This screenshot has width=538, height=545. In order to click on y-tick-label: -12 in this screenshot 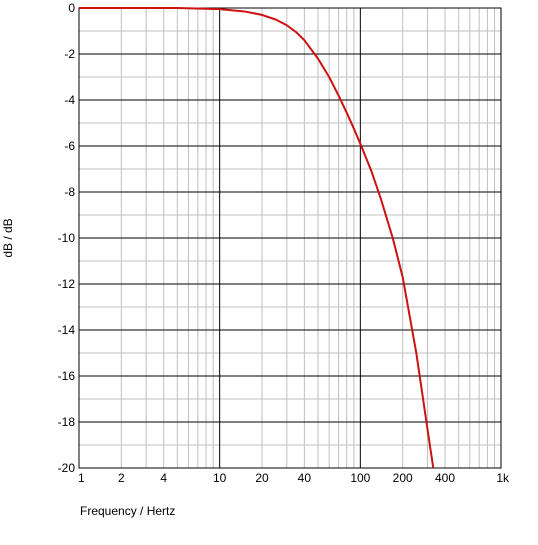, I will do `click(67, 284)`.